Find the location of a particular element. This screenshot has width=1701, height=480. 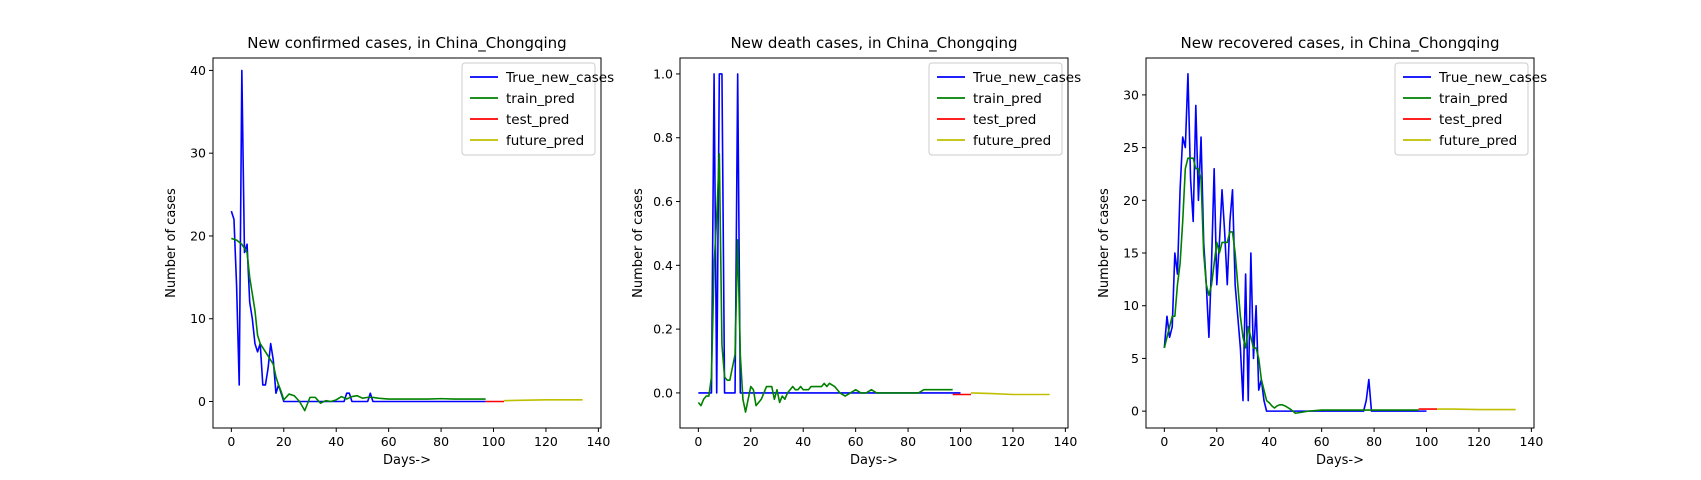

y-tick-label: 1.0 is located at coordinates (663, 73).